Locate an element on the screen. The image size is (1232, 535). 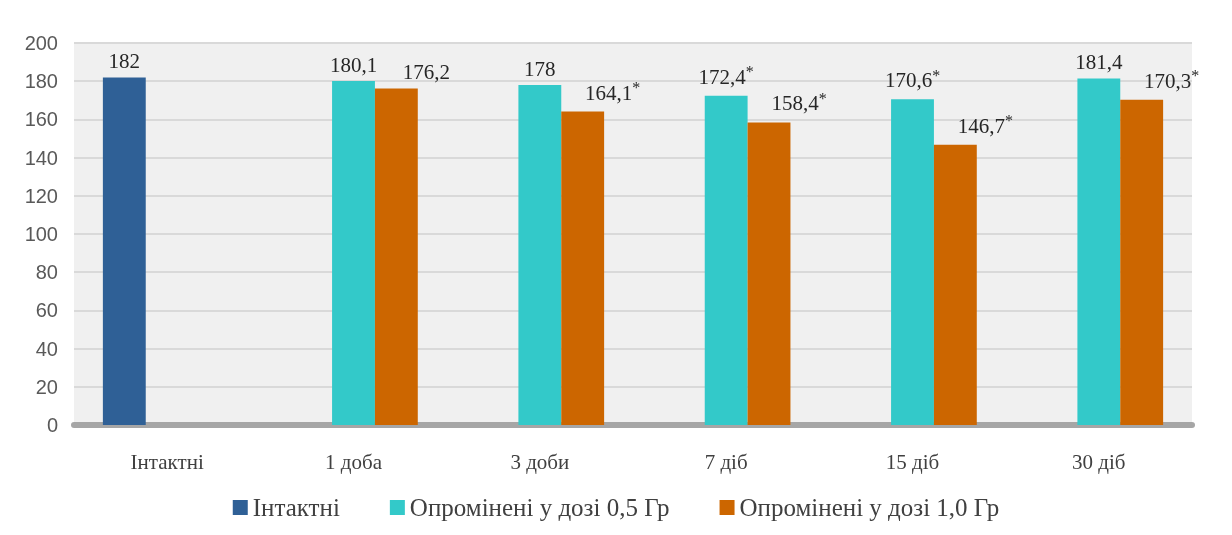
data-label: 170,3* is located at coordinates (1172, 80).